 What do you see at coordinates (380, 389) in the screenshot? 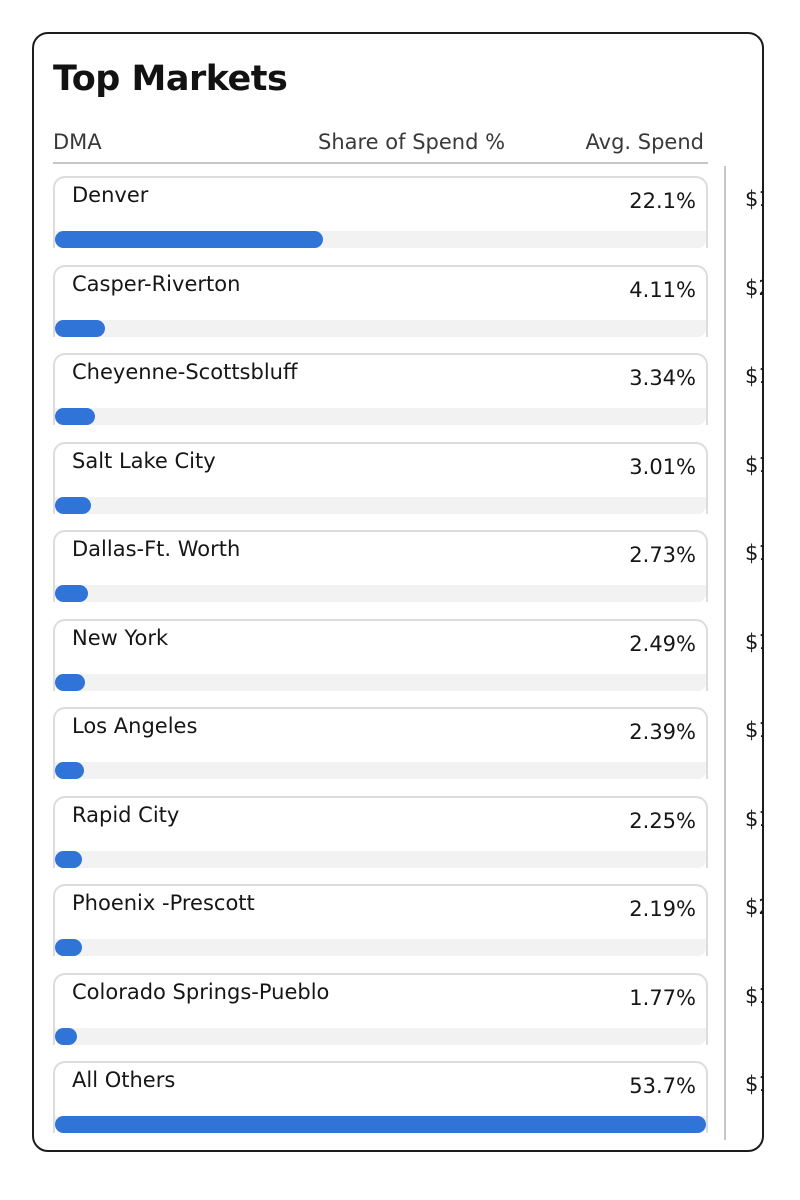
I see `market-row: Cheyenne-Scottsbluff 3.34%` at bounding box center [380, 389].